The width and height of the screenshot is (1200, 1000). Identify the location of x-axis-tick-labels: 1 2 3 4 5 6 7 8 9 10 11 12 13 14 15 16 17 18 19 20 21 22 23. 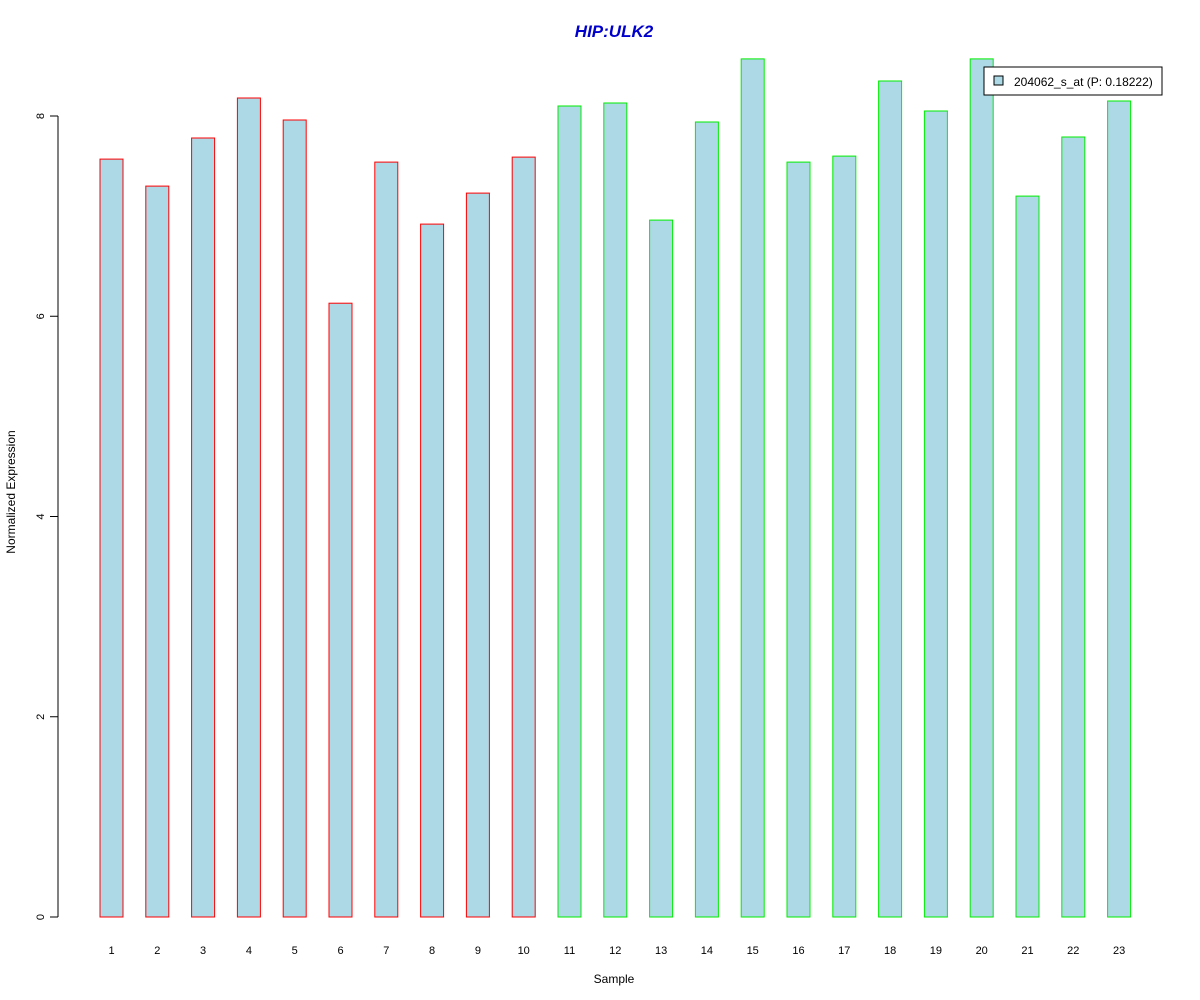
(616, 951).